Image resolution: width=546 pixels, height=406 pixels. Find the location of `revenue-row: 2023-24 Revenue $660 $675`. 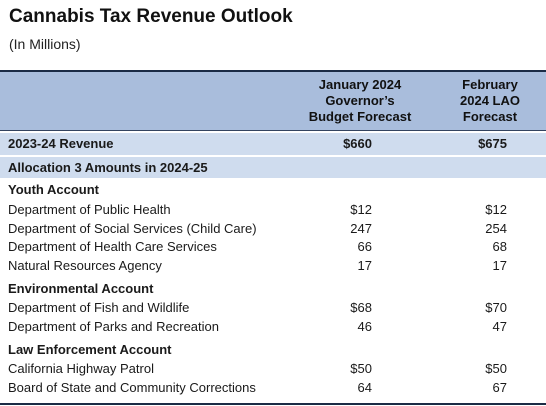

revenue-row: 2023-24 Revenue $660 $675 is located at coordinates (273, 144).